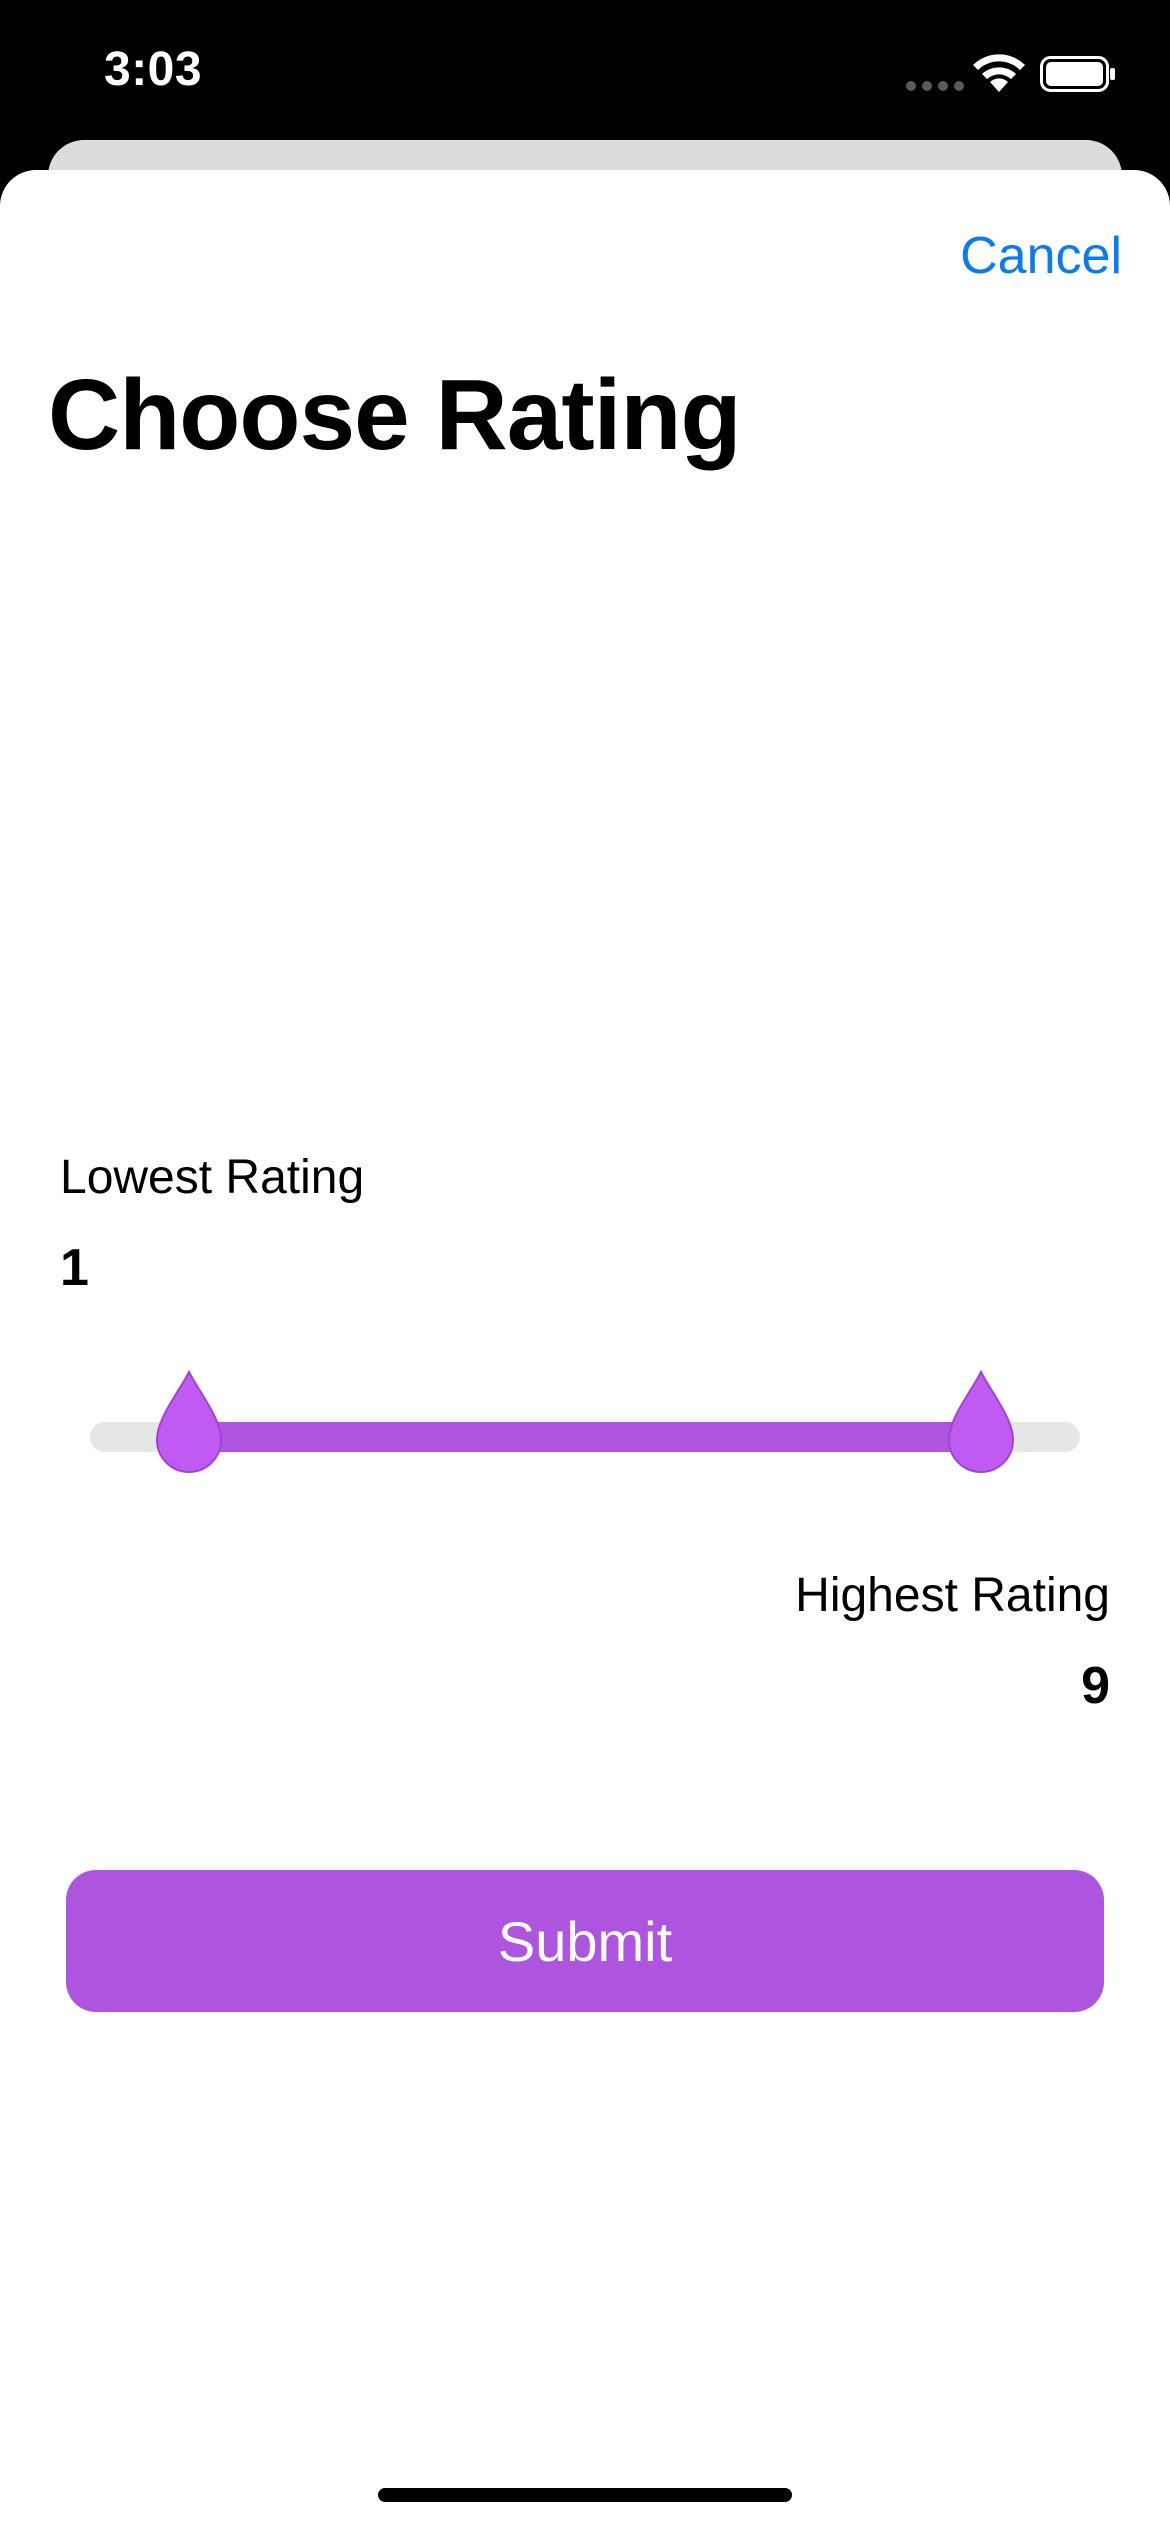 The width and height of the screenshot is (1170, 2532). I want to click on upper-thumb-handle, so click(981, 1422).